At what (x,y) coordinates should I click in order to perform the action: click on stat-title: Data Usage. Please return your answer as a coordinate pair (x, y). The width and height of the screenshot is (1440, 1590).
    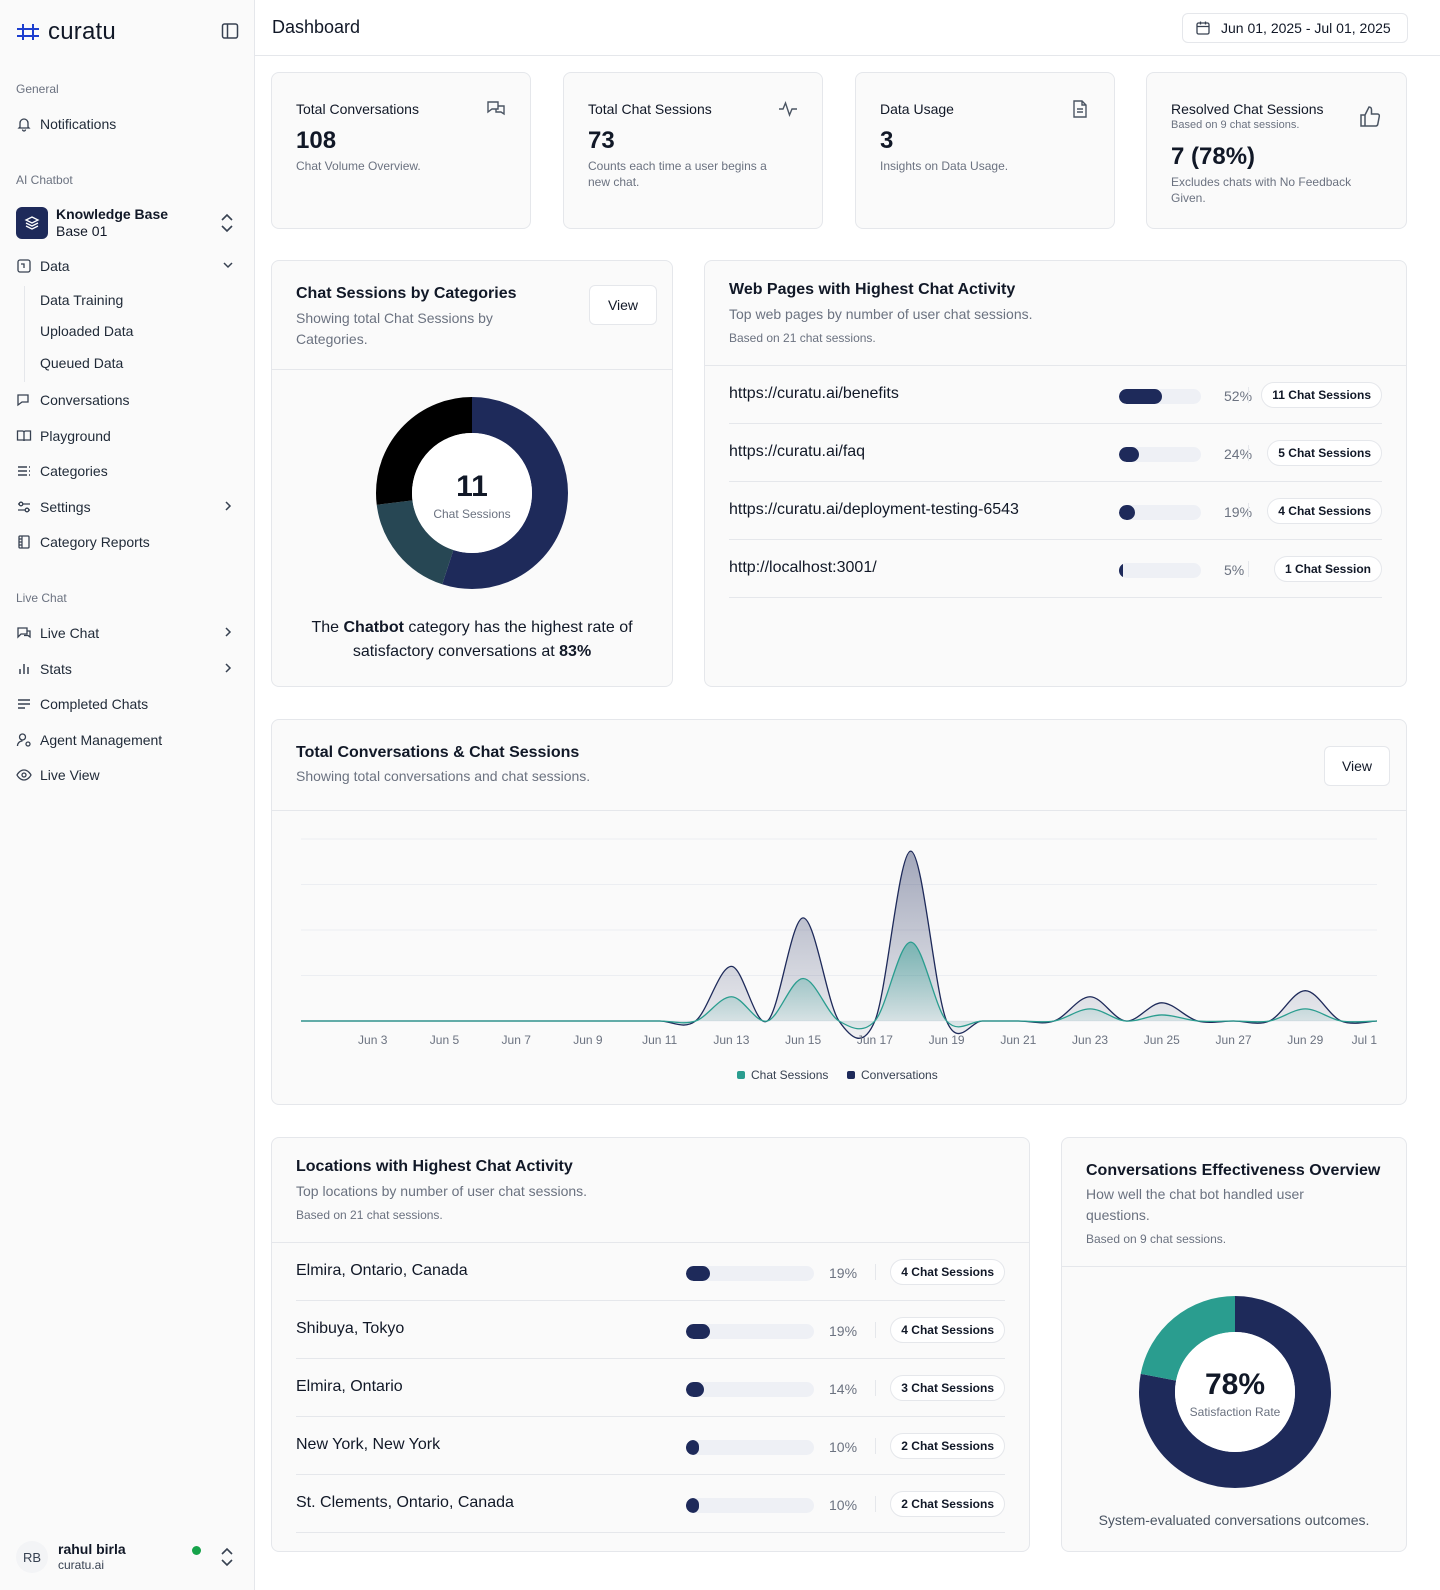
    Looking at the image, I should click on (917, 109).